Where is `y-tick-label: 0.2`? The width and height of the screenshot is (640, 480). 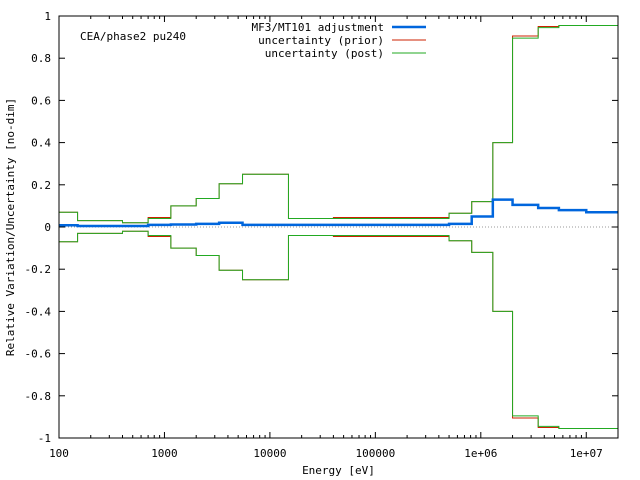
y-tick-label: 0.2 is located at coordinates (41, 185).